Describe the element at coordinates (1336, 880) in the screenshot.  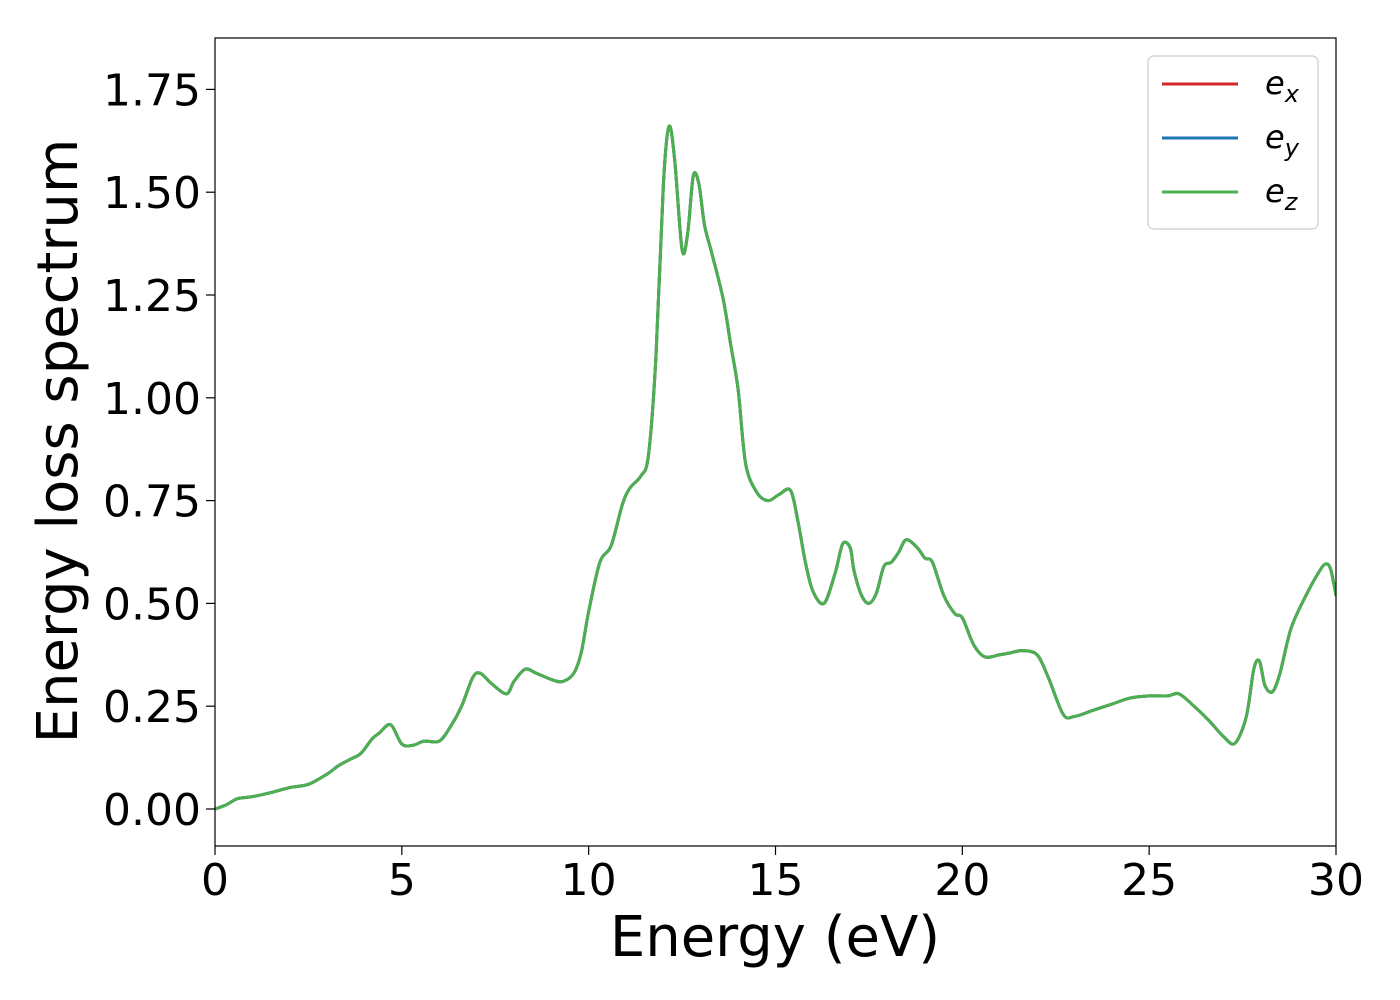
I see `x-tick-label: 30` at that location.